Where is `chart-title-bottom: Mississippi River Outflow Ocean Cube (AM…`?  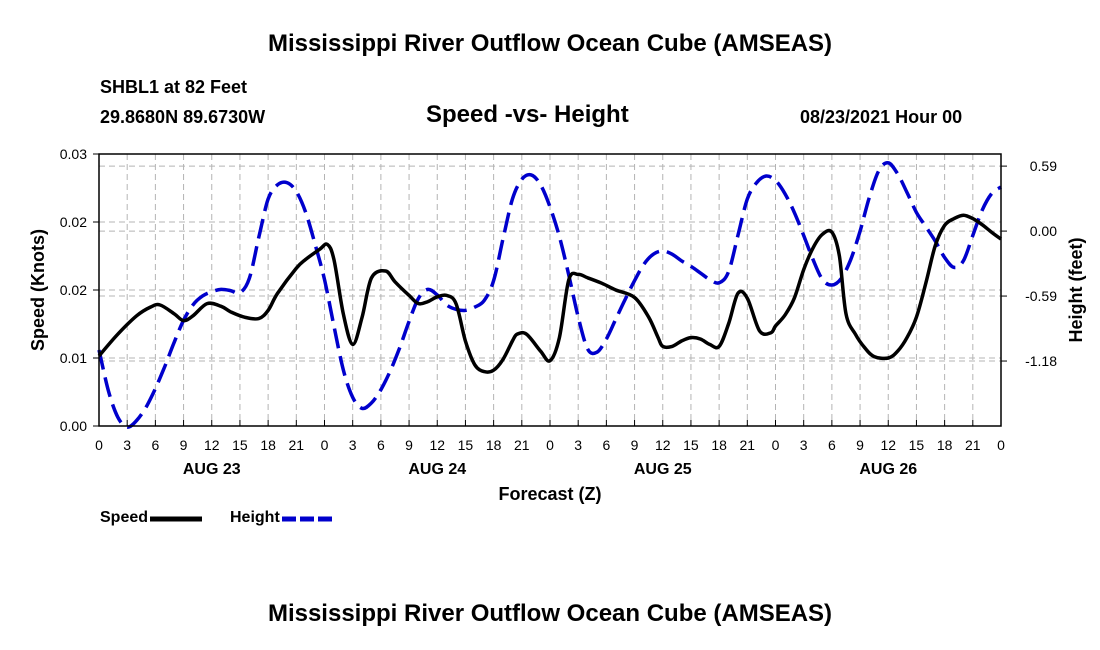
chart-title-bottom: Mississippi River Outflow Ocean Cube (AM… is located at coordinates (550, 613).